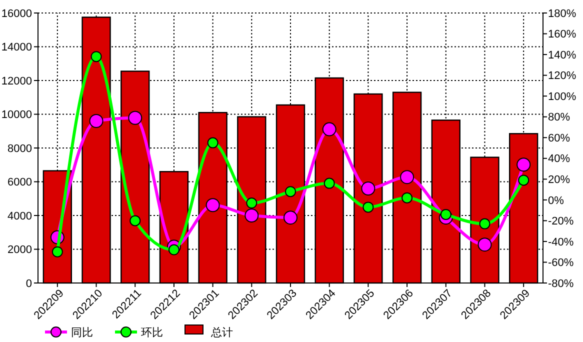 The image size is (583, 342). Describe the element at coordinates (16, 115) in the screenshot. I see `y-tick-label: 10000` at that location.